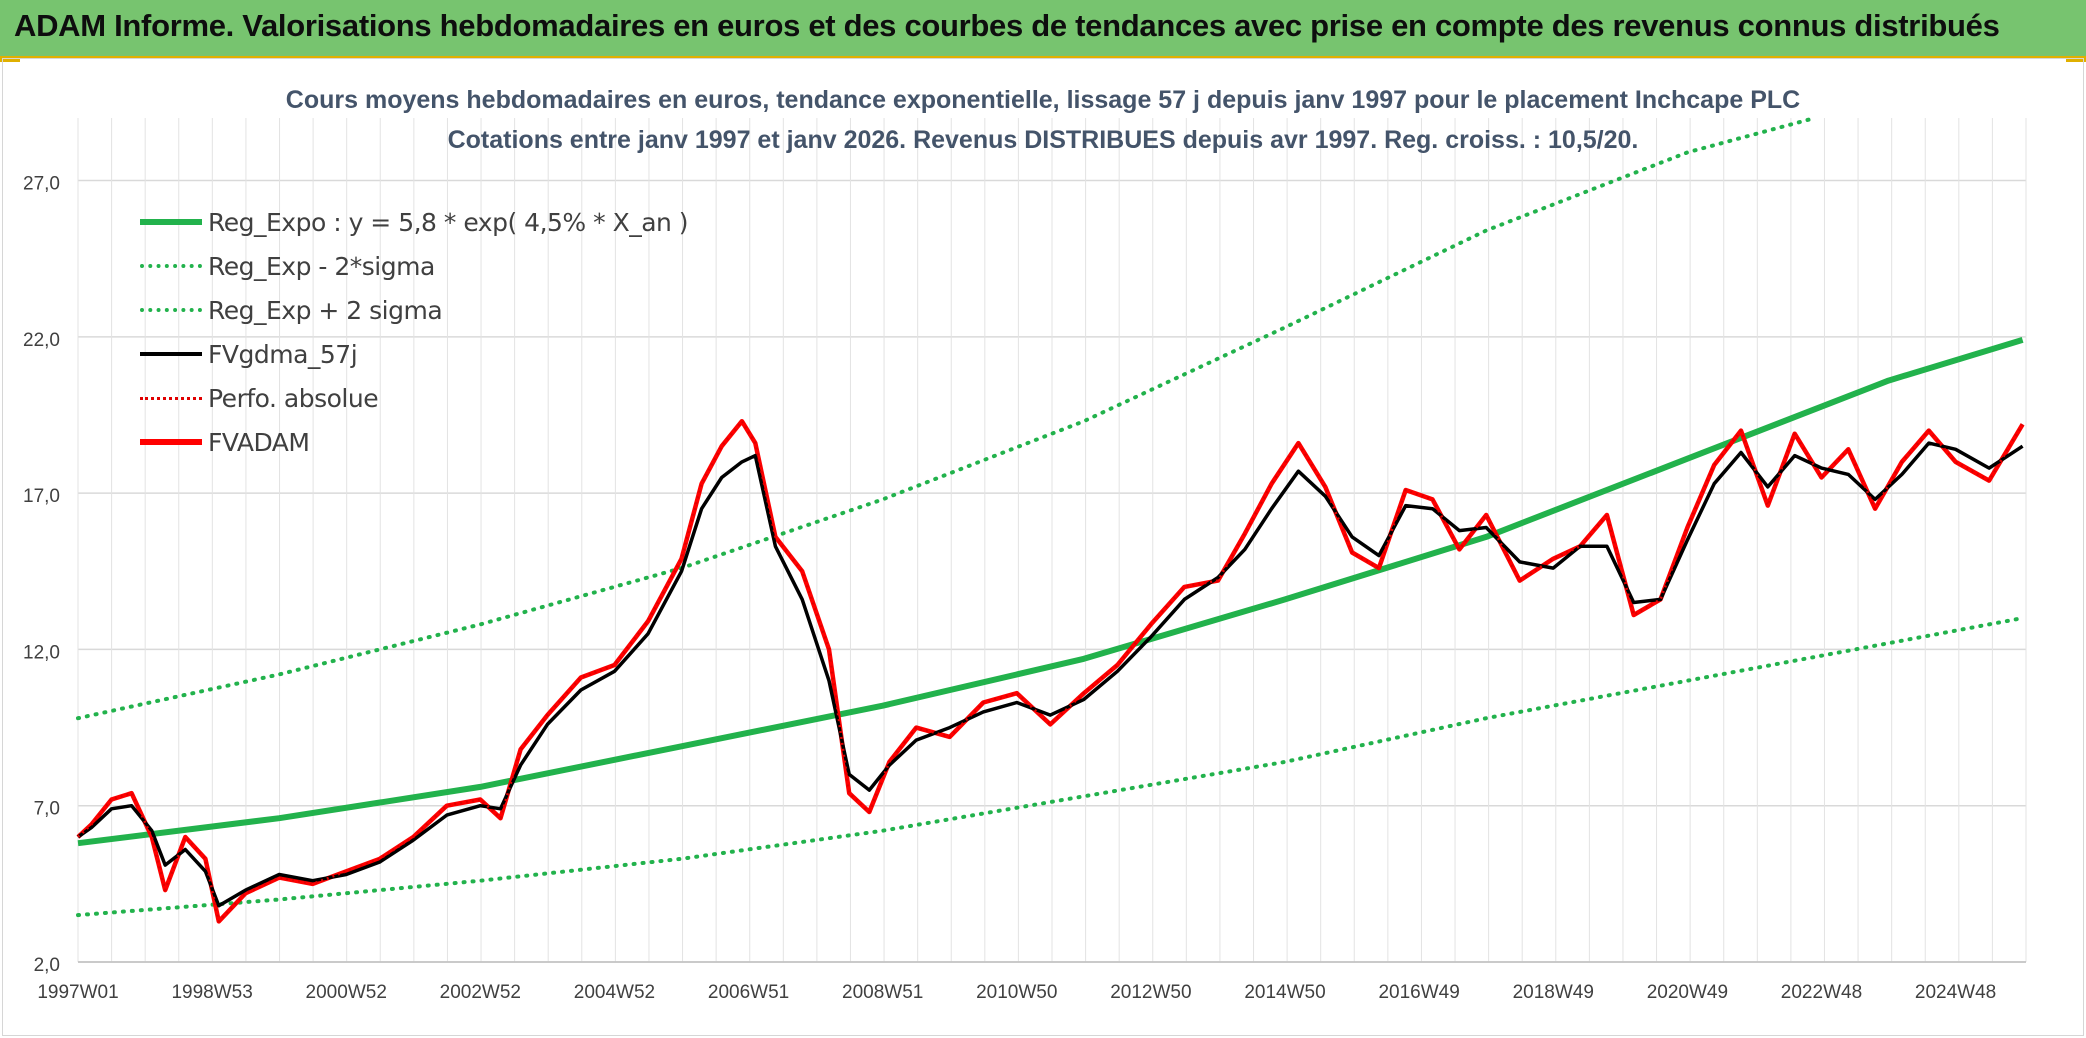  I want to click on y-tick-label: 2,0, so click(47, 965).